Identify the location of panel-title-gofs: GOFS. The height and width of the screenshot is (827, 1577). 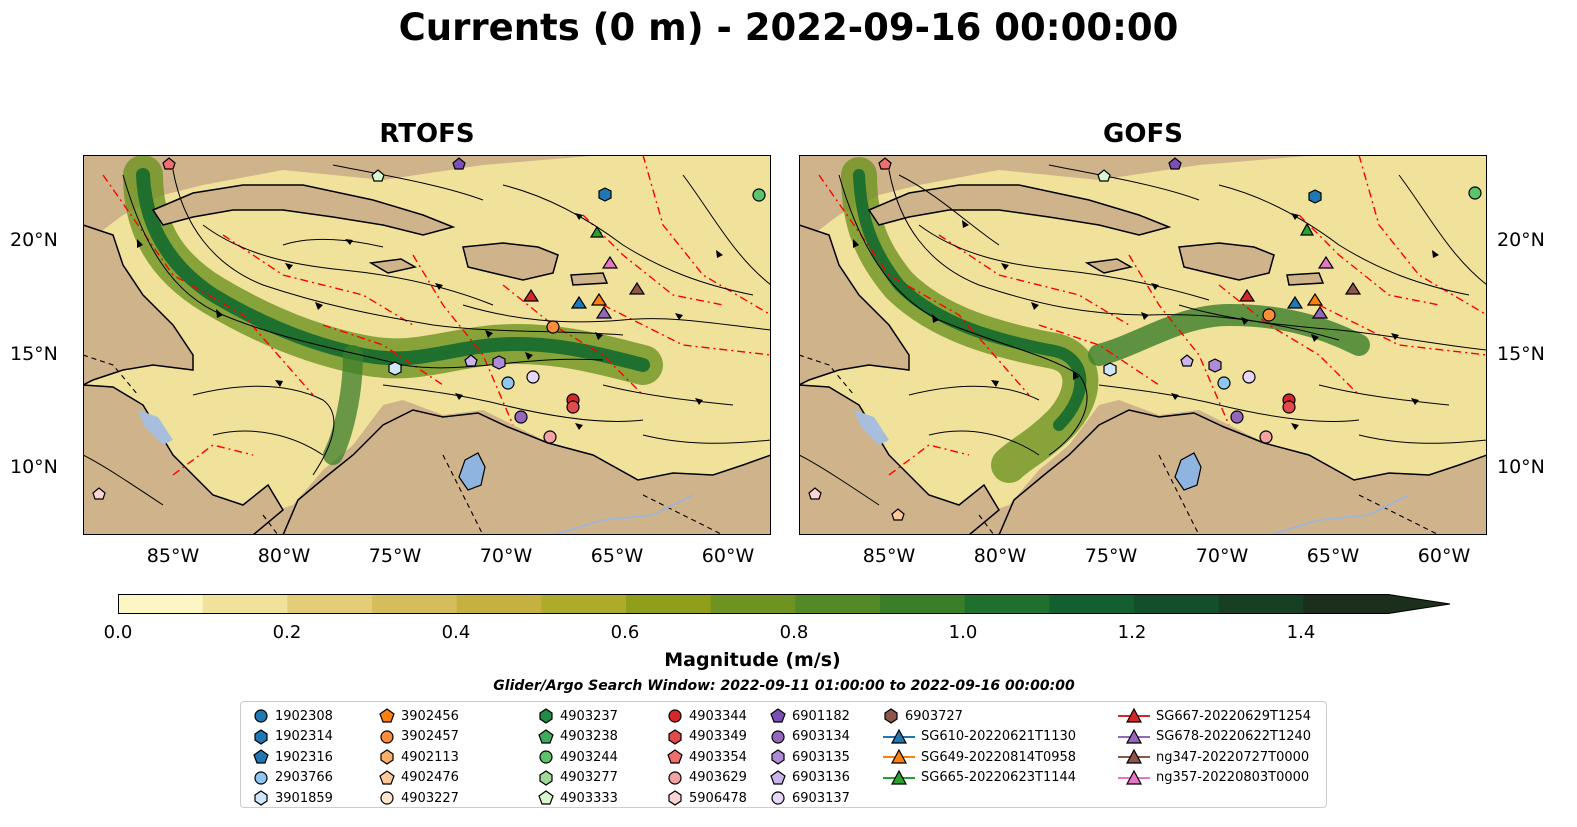
(1143, 134).